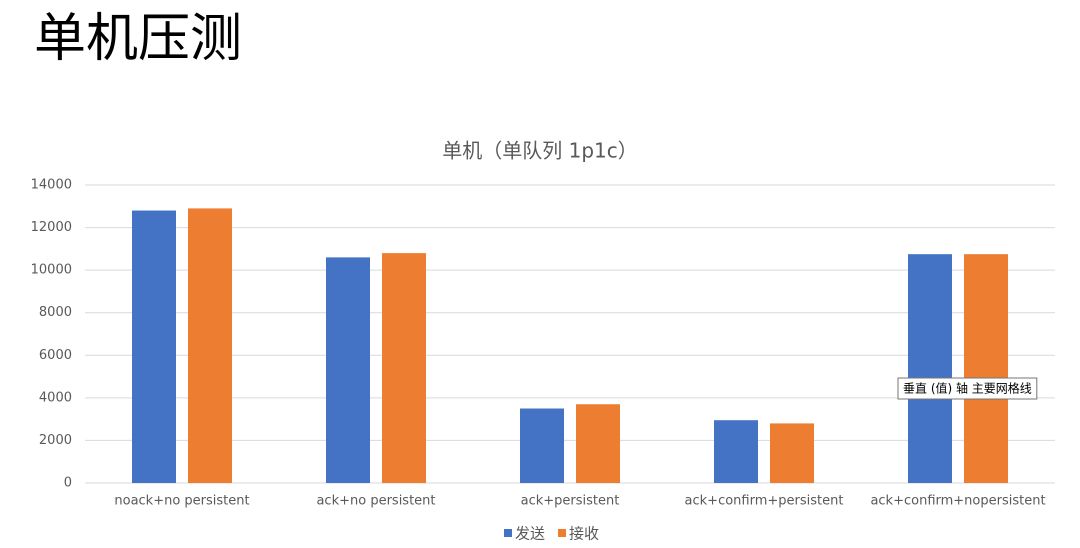 This screenshot has height=548, width=1080. Describe the element at coordinates (55, 355) in the screenshot. I see `y-tick-label: 6000` at that location.